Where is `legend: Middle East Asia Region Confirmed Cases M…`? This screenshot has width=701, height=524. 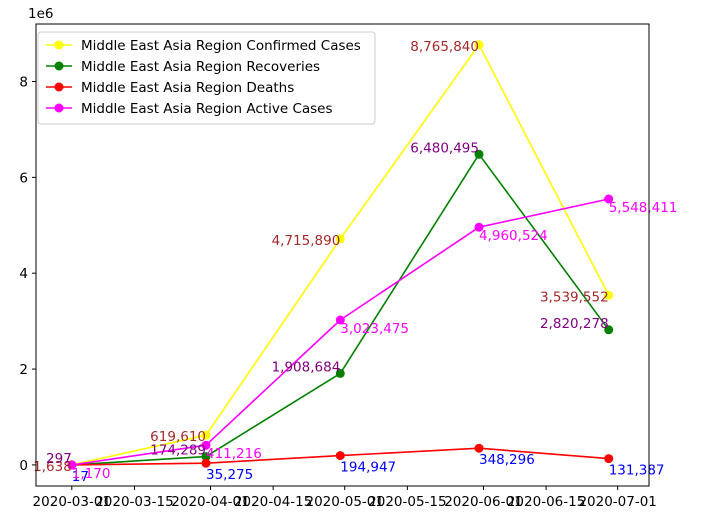 legend: Middle East Asia Region Confirmed Cases M… is located at coordinates (206, 78).